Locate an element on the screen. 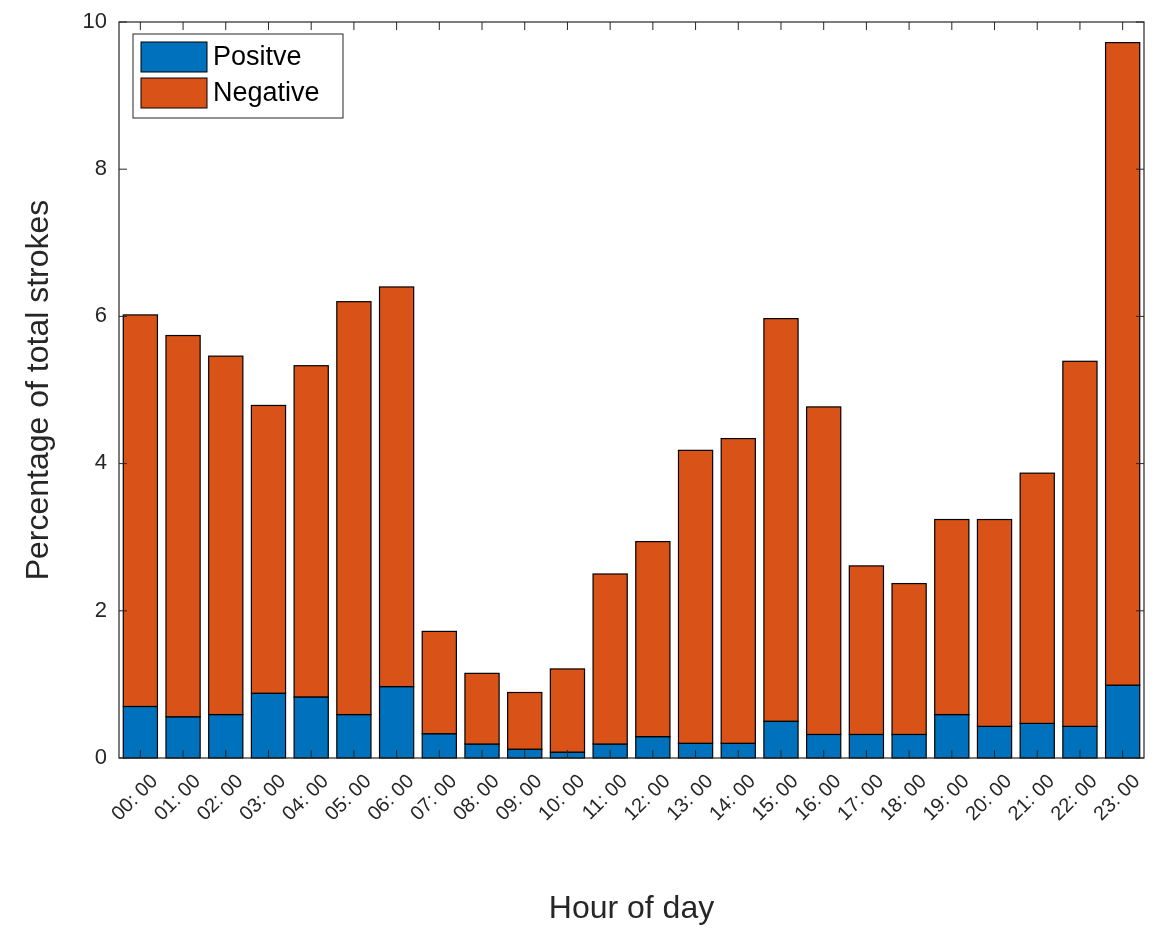 The image size is (1173, 944). y-tick-label: 0 is located at coordinates (100, 756).